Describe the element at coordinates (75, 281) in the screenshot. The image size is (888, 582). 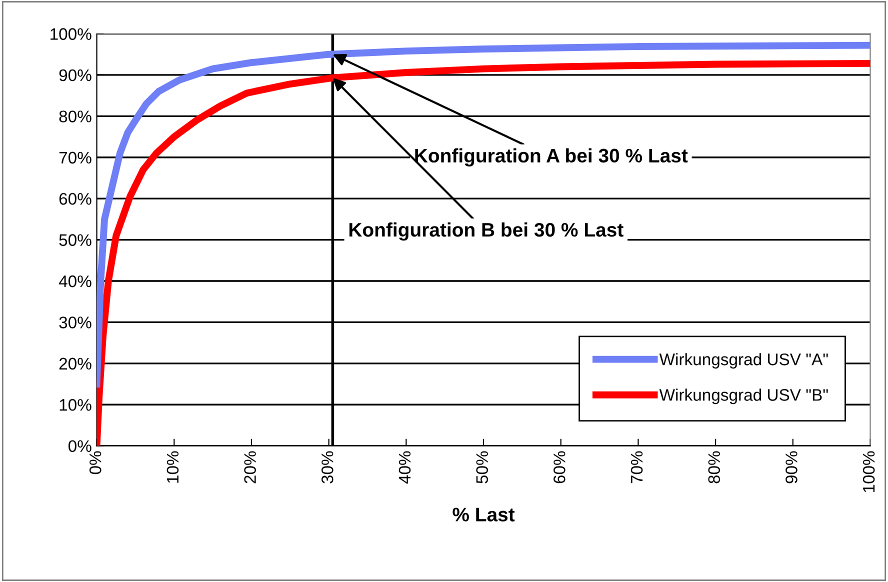
I see `y-tick-label: 40%` at that location.